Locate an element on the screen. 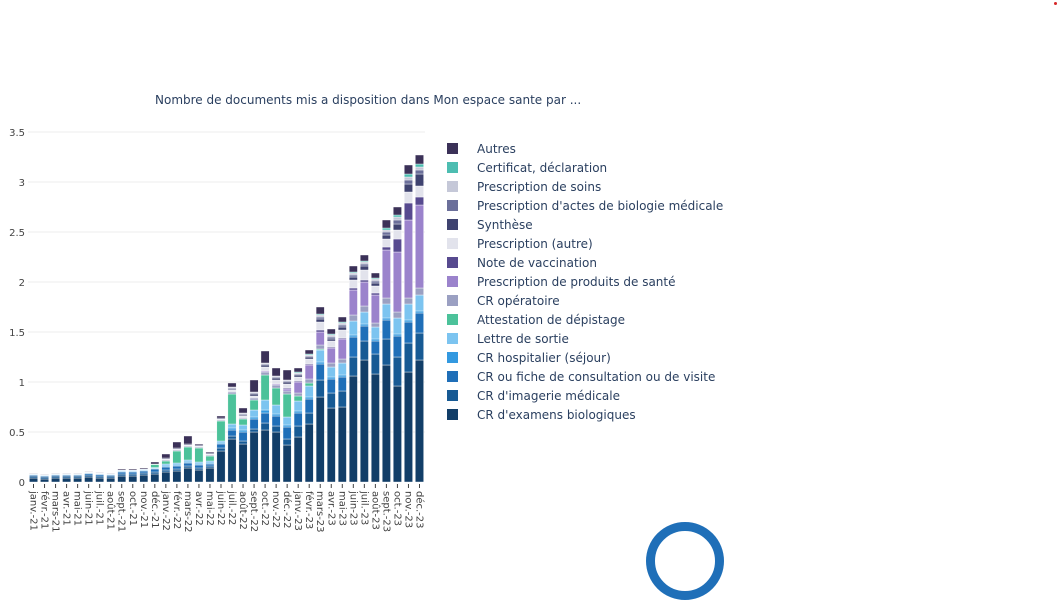 The width and height of the screenshot is (1059, 600). legend-item: Prescription (autre) is located at coordinates (585, 243).